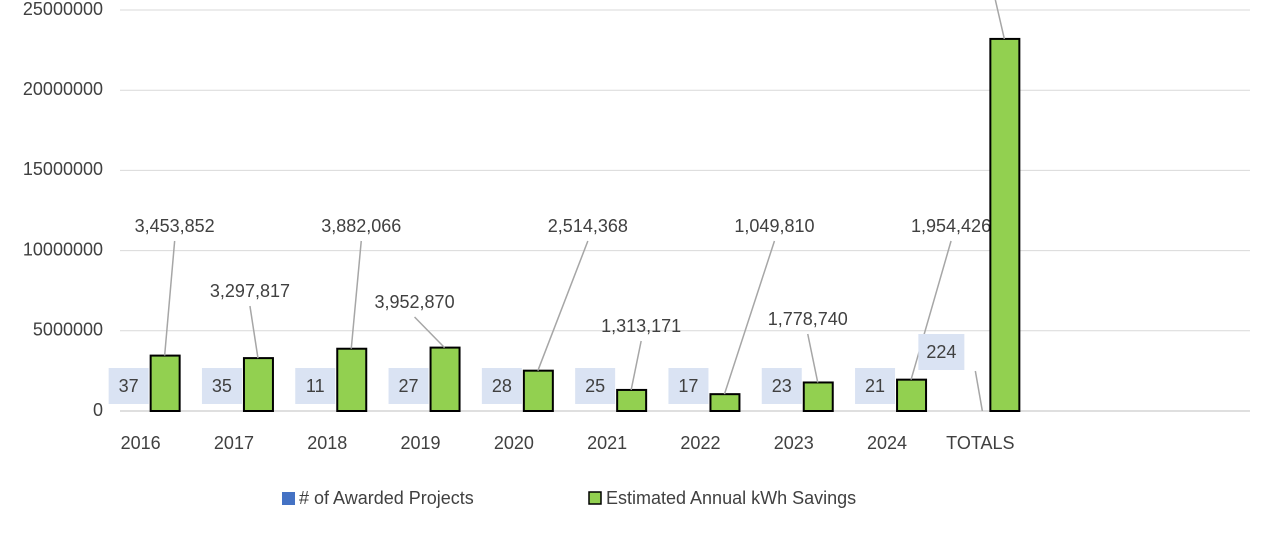 This screenshot has height=533, width=1267. I want to click on data-label: 3,882,066, so click(361, 226).